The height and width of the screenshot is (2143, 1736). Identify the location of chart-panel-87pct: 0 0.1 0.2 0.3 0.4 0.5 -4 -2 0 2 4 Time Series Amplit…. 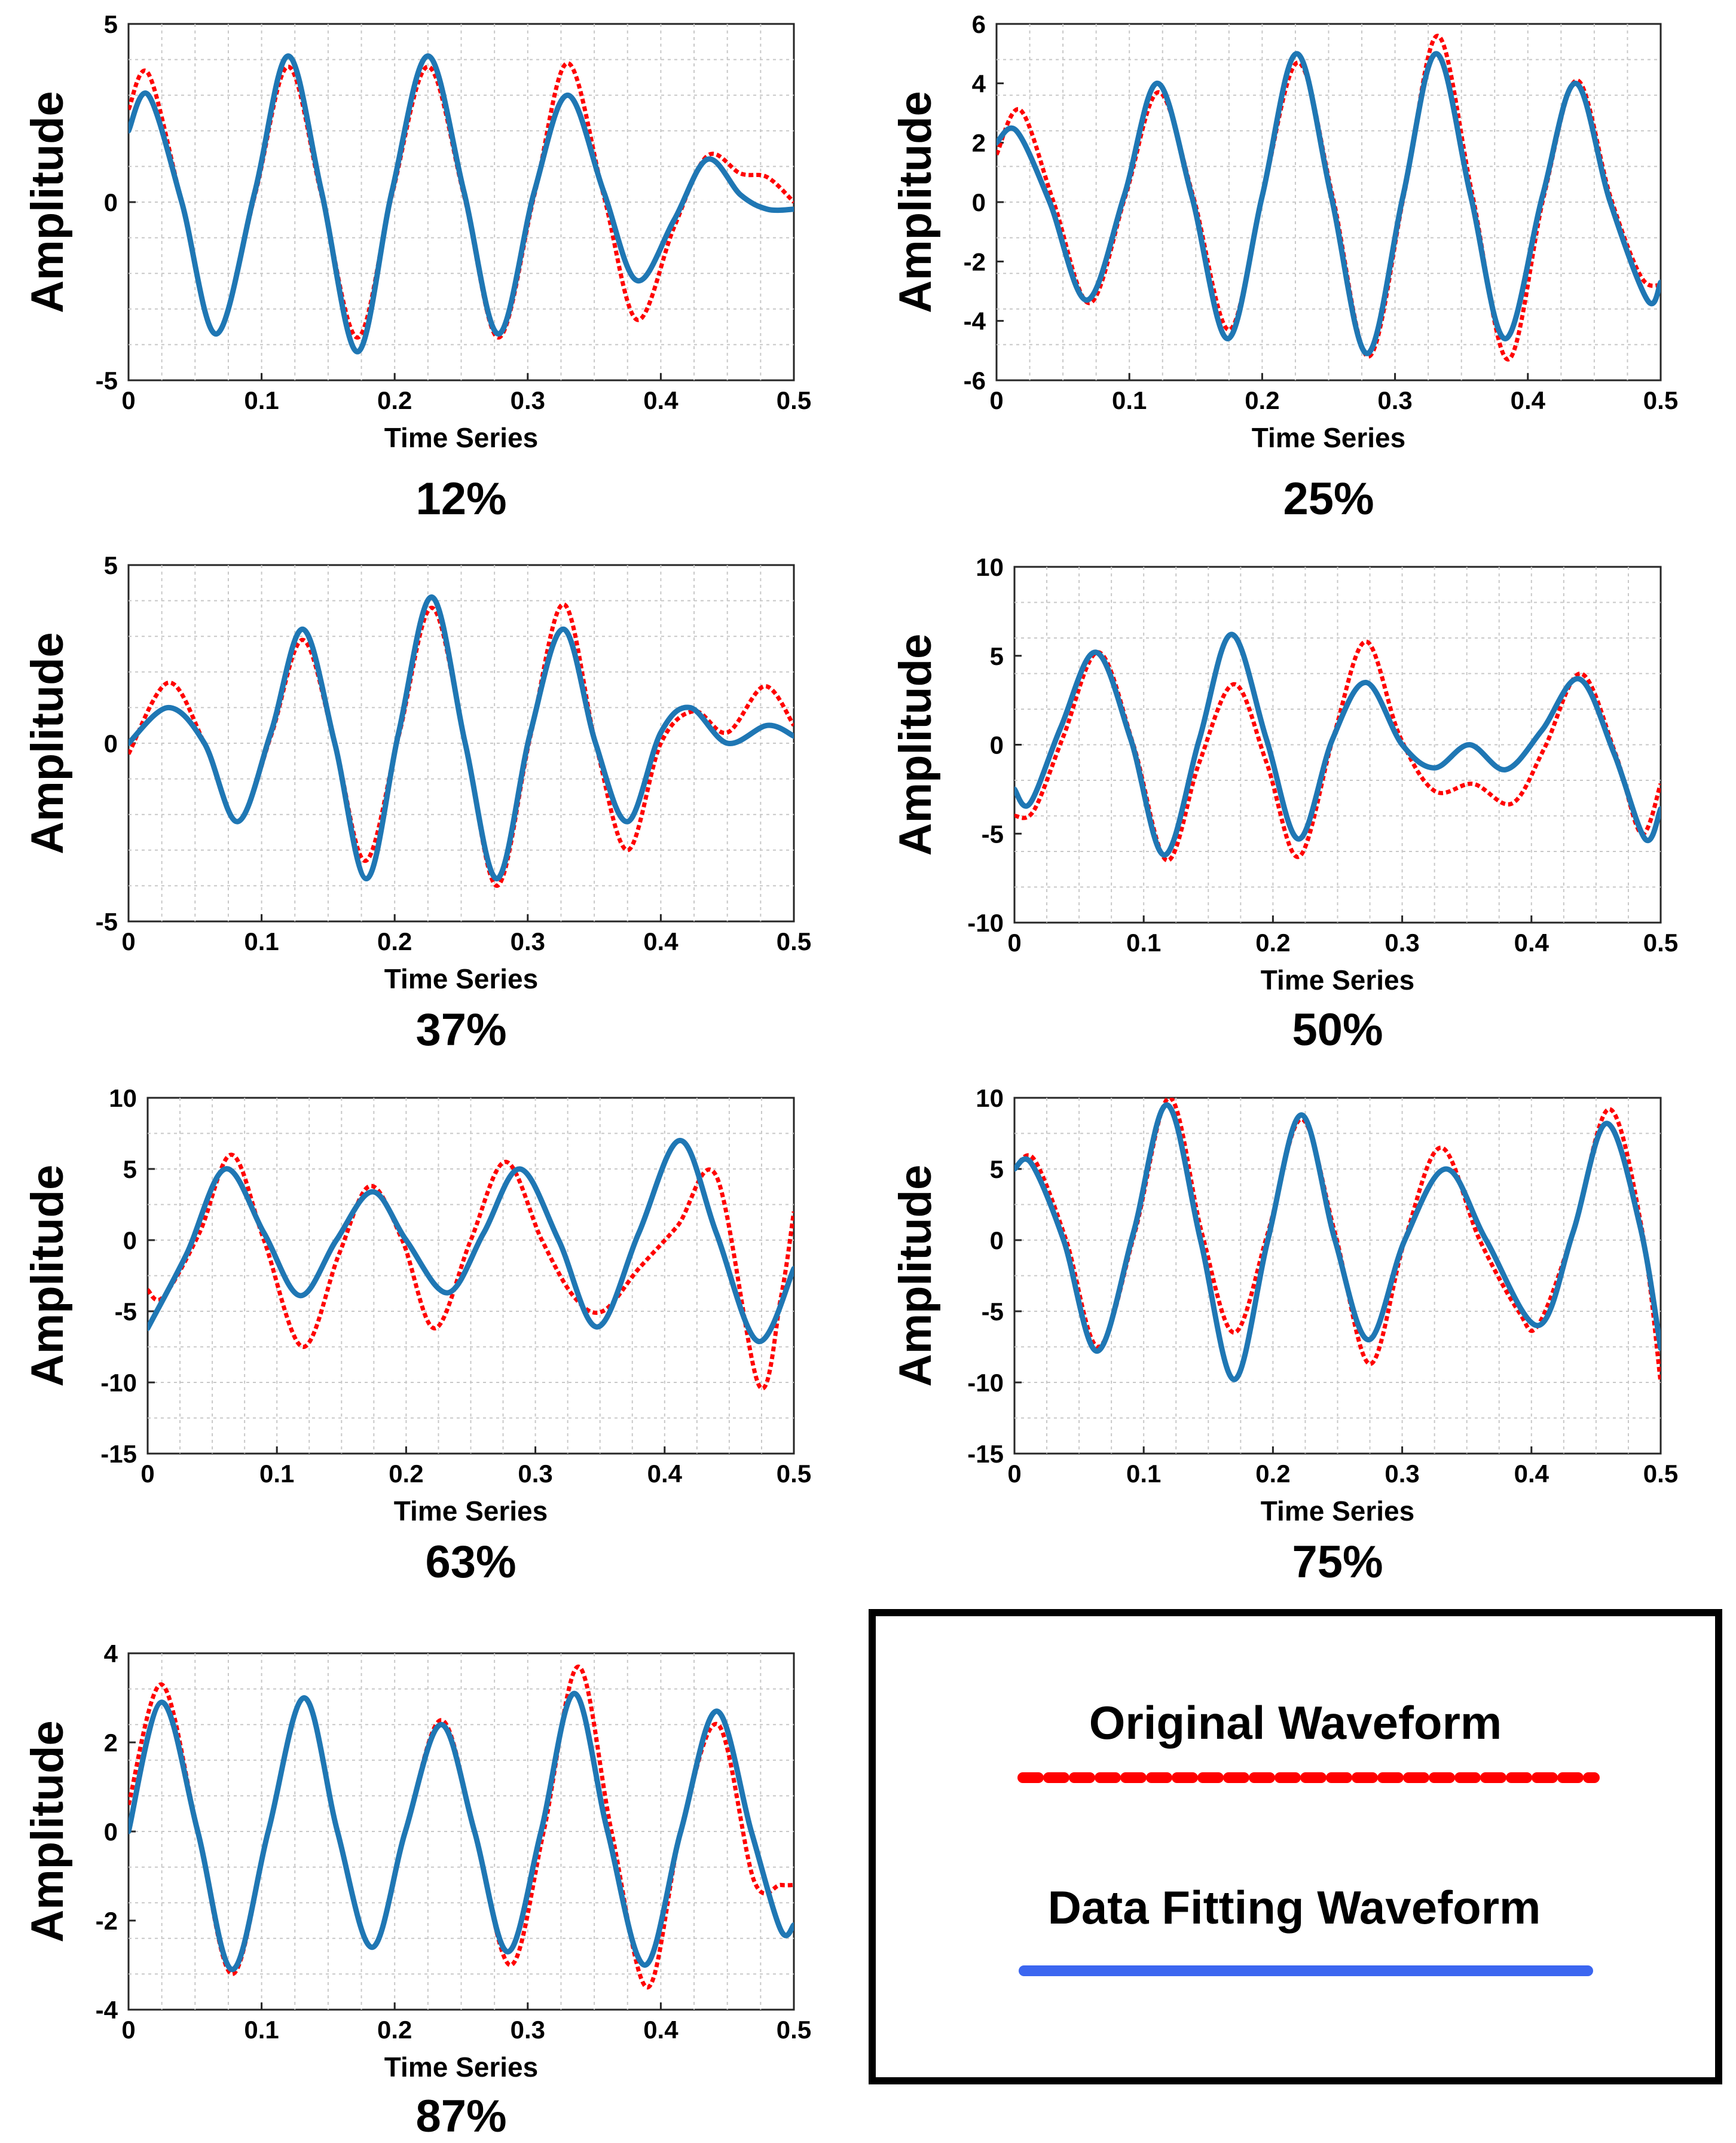
(417, 1891).